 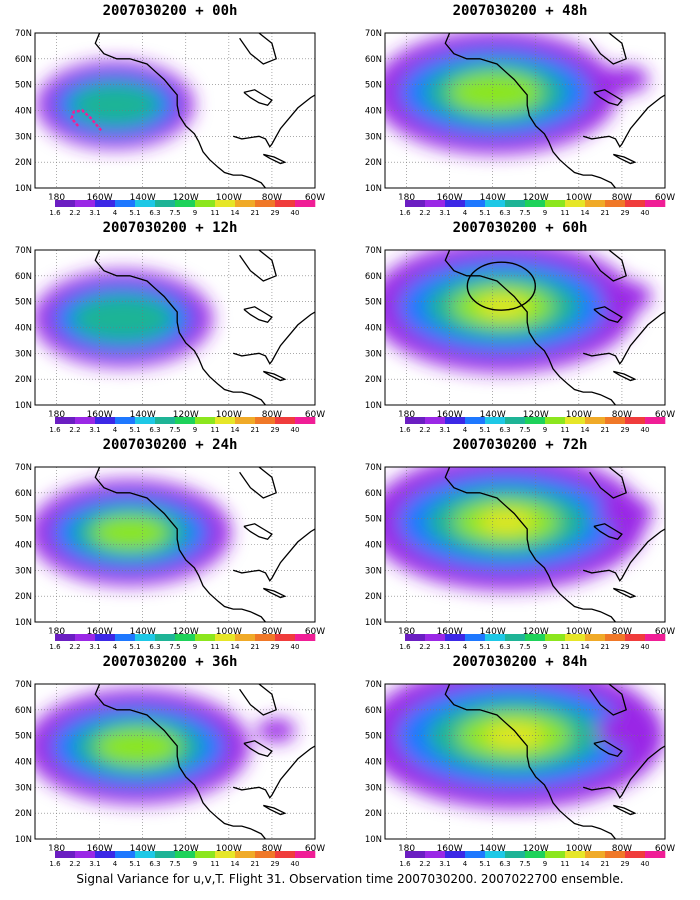 I want to click on colorbar-label: 9, so click(x=195, y=647).